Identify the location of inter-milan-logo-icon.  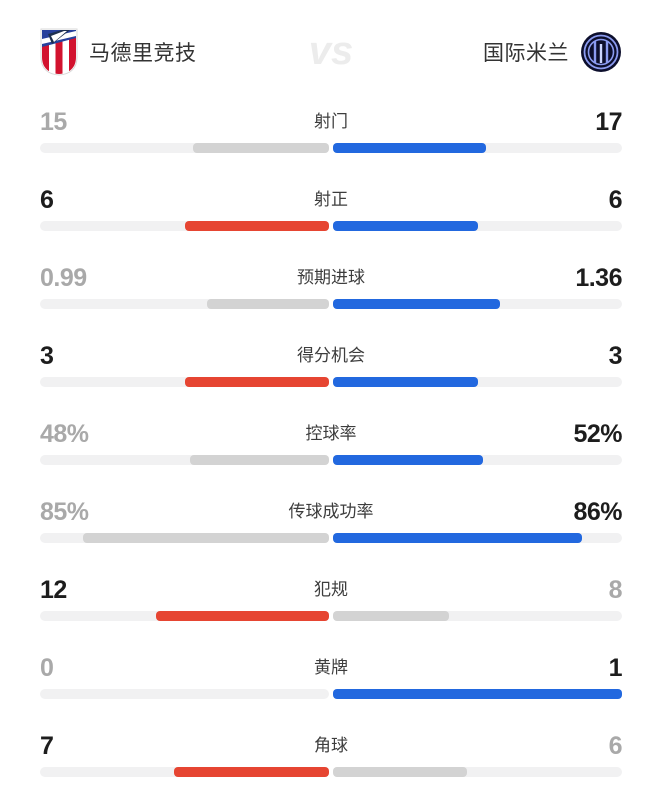
(601, 52).